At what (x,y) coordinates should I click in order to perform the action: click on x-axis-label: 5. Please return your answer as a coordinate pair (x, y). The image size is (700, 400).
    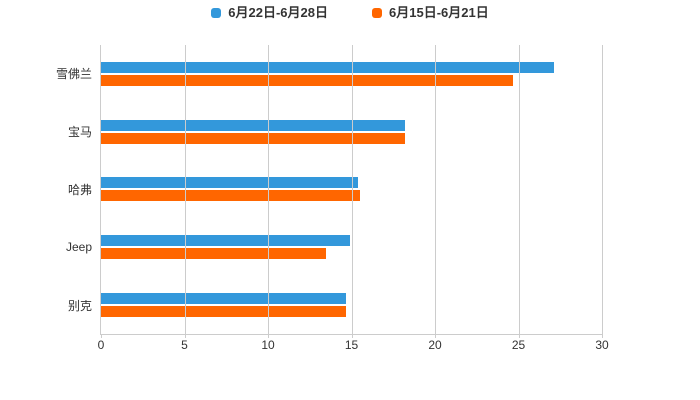
    Looking at the image, I should click on (184, 345).